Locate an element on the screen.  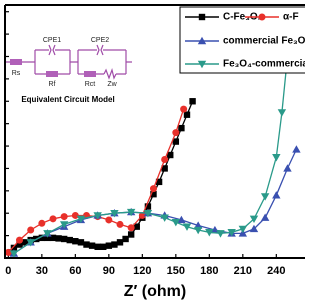
circuit-label: CPE2 is located at coordinates (100, 40).